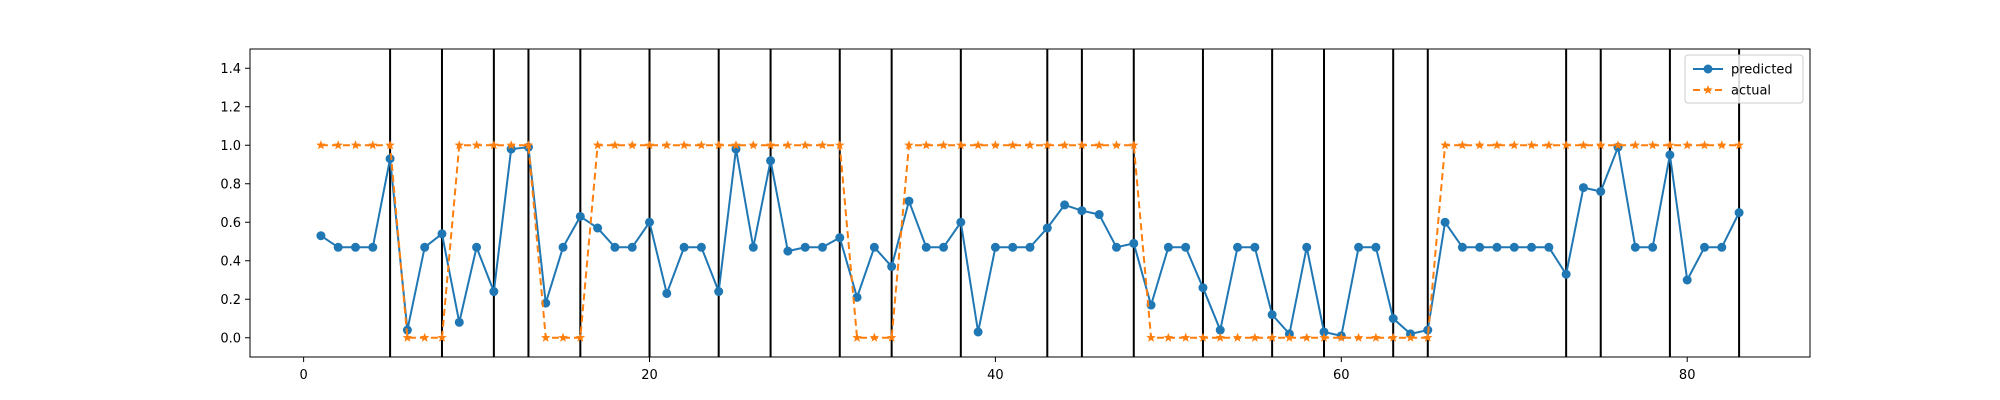 This screenshot has width=2000, height=400. I want to click on legend-entry-actual: actual, so click(1732, 91).